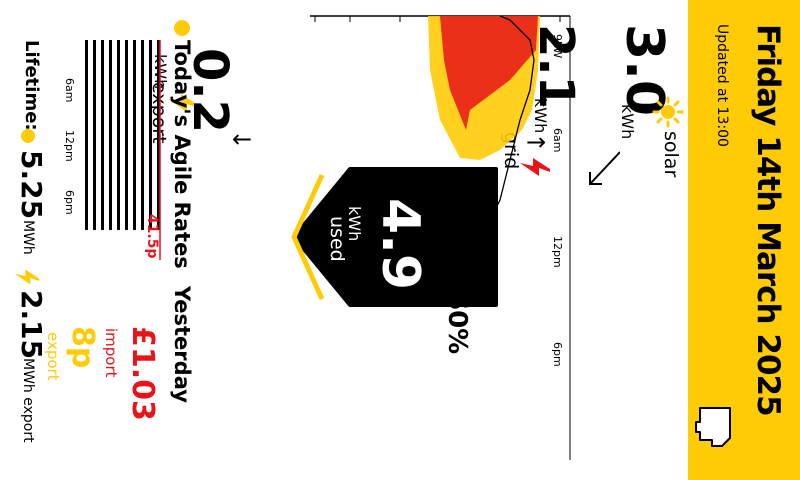  What do you see at coordinates (82, 347) in the screenshot?
I see `yesterday-export-value: 8p` at bounding box center [82, 347].